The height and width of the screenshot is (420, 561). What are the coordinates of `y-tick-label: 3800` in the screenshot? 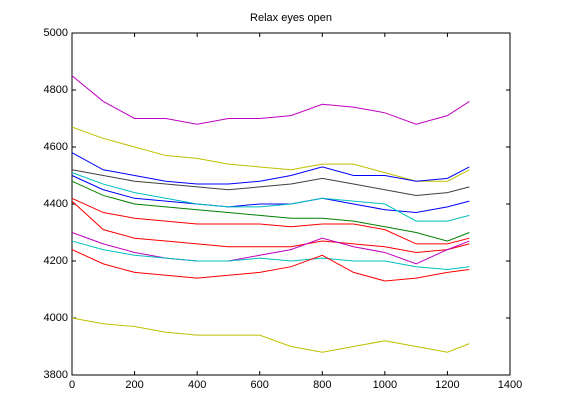 It's located at (56, 375).